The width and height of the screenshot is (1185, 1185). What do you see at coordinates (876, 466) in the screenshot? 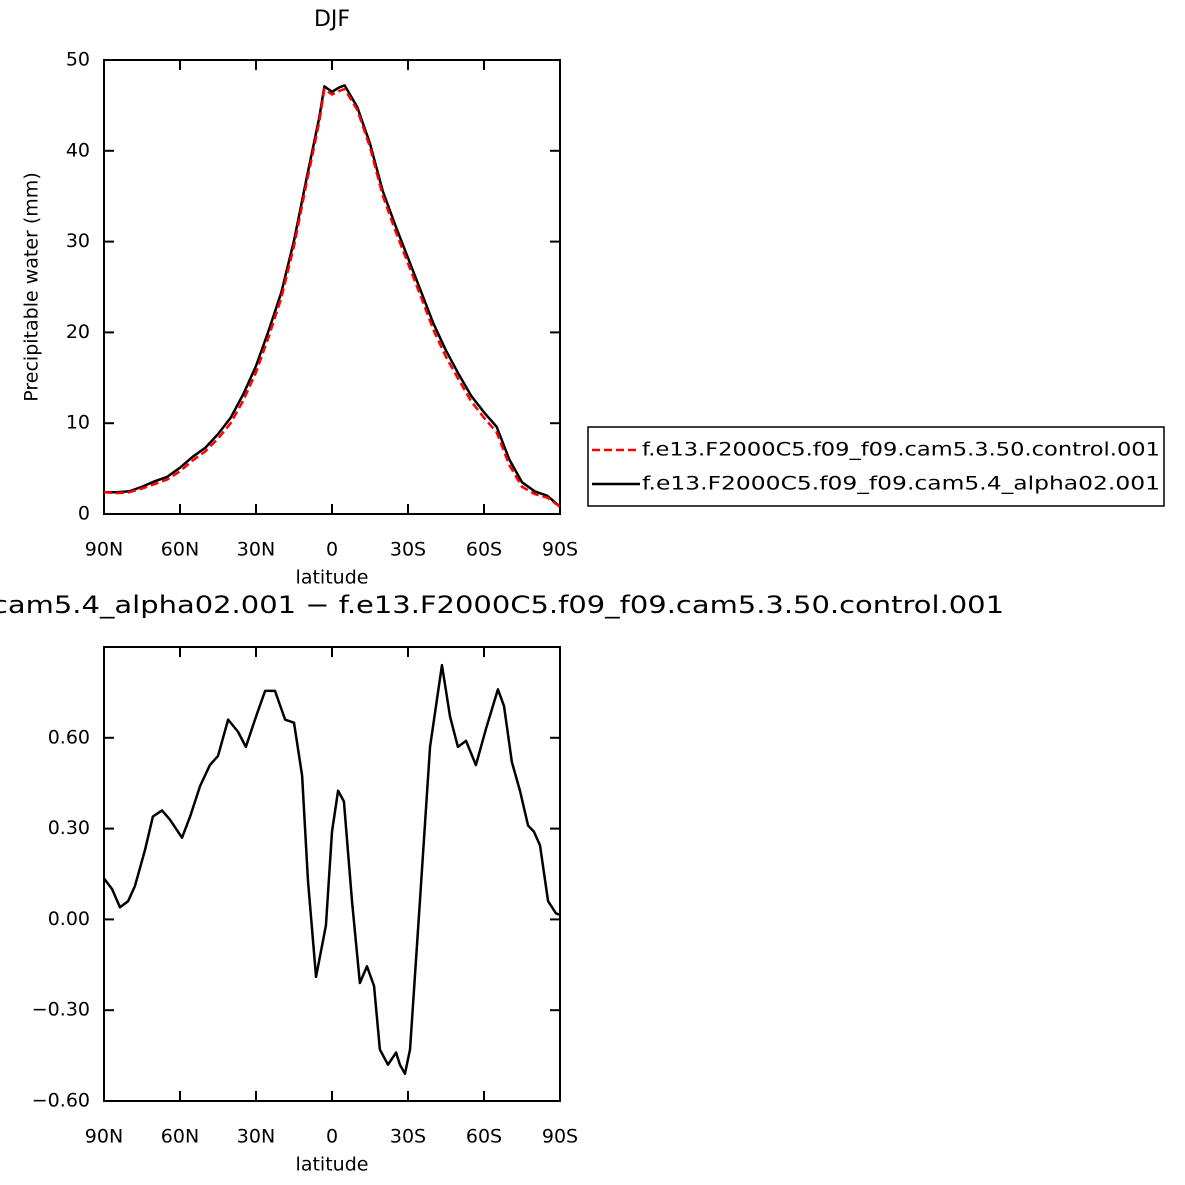
I see `legend-box` at bounding box center [876, 466].